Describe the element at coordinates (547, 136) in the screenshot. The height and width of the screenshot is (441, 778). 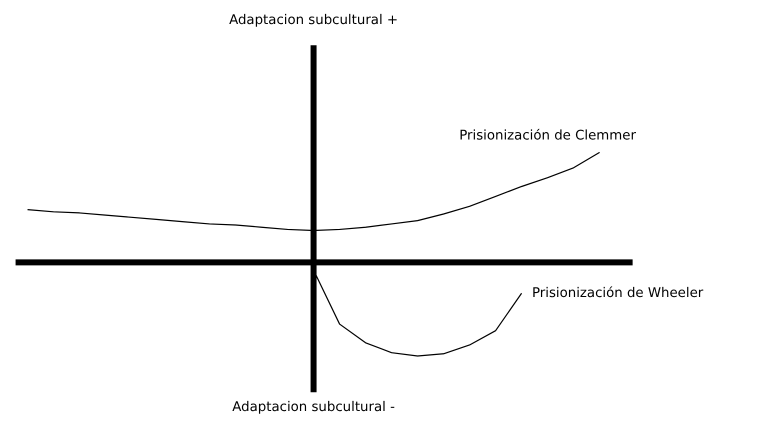
I see `text: Prisionización de Clemmer` at that location.